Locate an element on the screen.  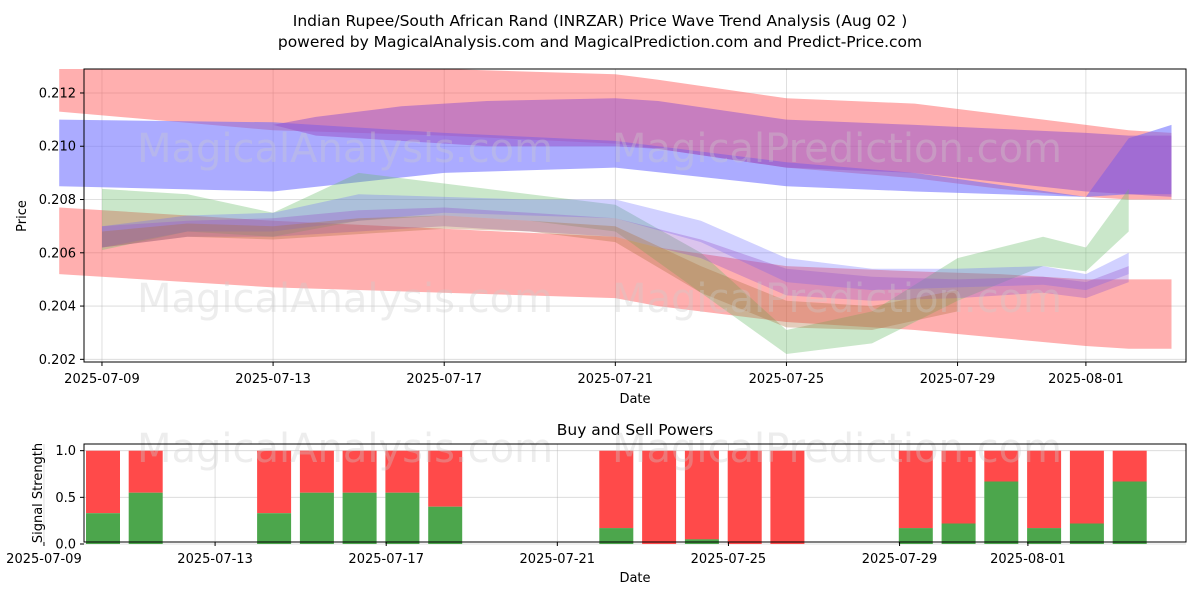
watermark-analysis-mid: MagicalAnalysis.com is located at coordinates (345, 299).